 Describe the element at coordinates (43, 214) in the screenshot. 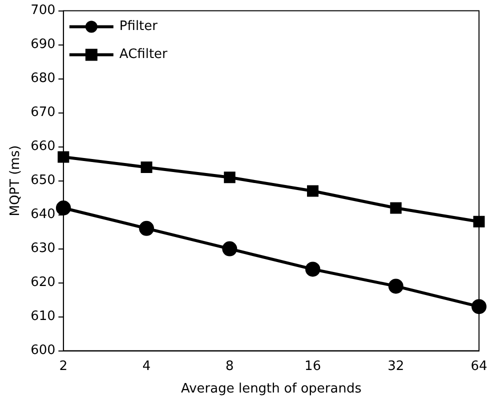

I see `y-tick-label: 640` at that location.